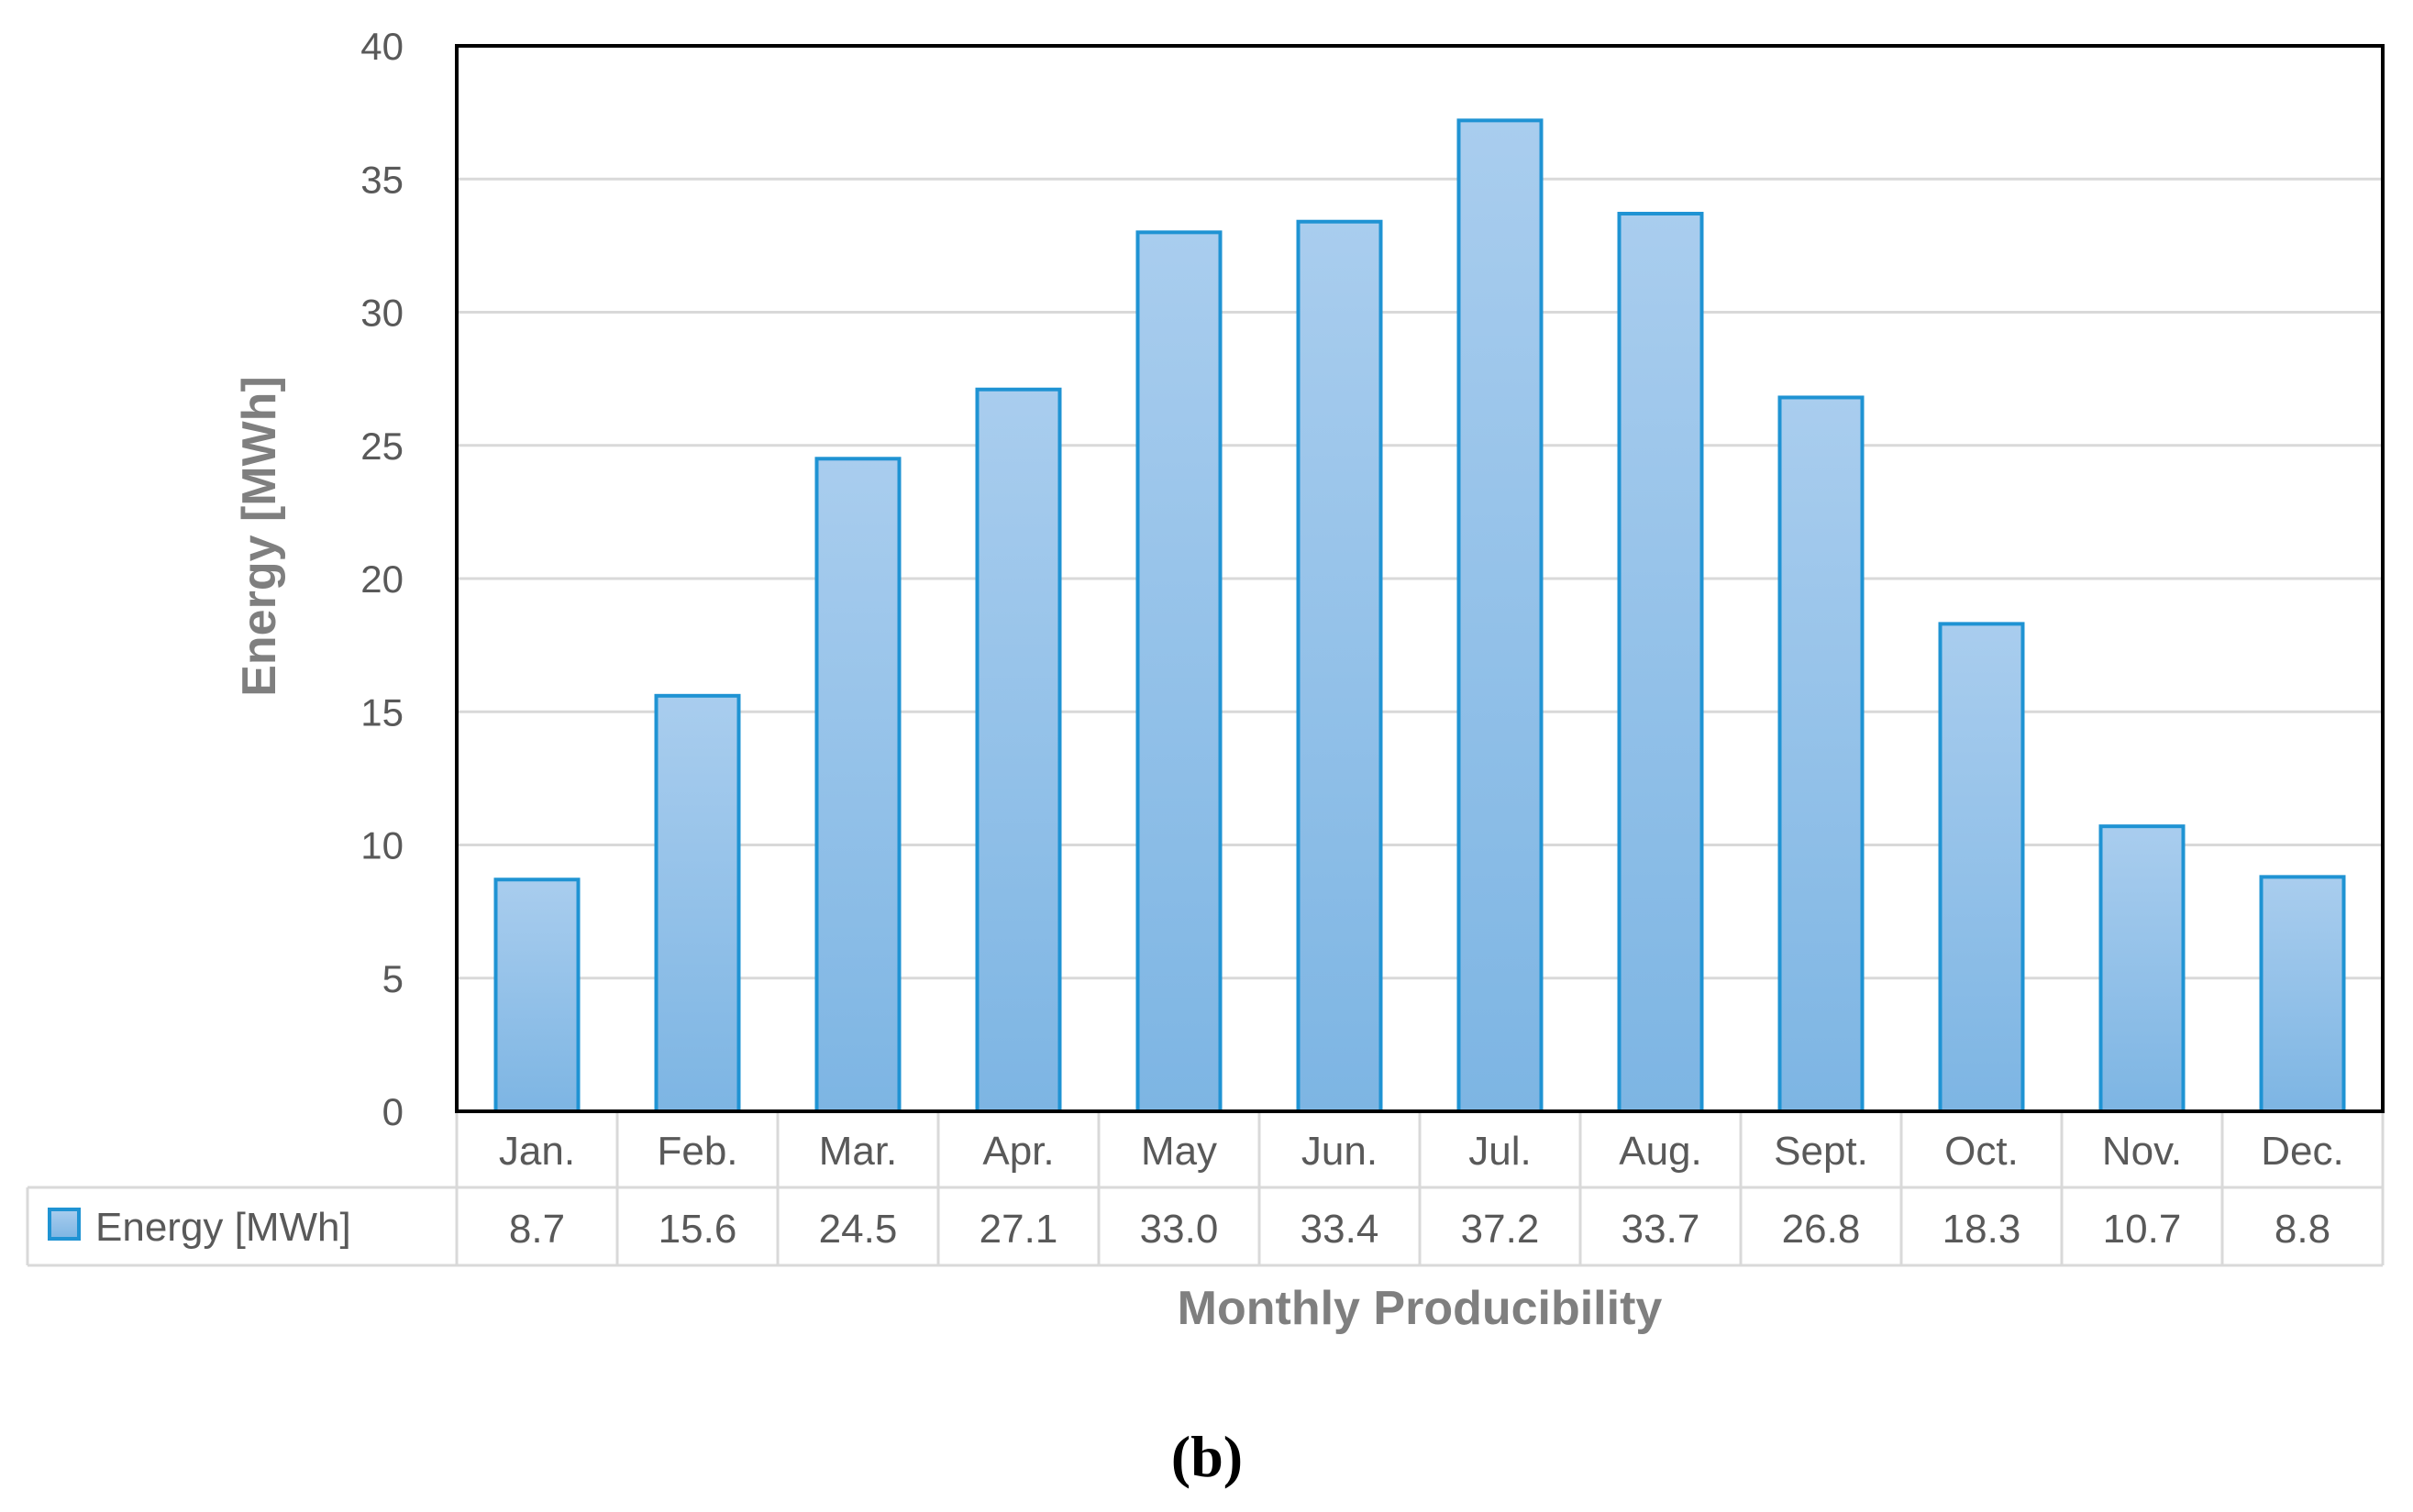 The width and height of the screenshot is (2413, 1512). Describe the element at coordinates (393, 978) in the screenshot. I see `y-tick-label: 5` at that location.